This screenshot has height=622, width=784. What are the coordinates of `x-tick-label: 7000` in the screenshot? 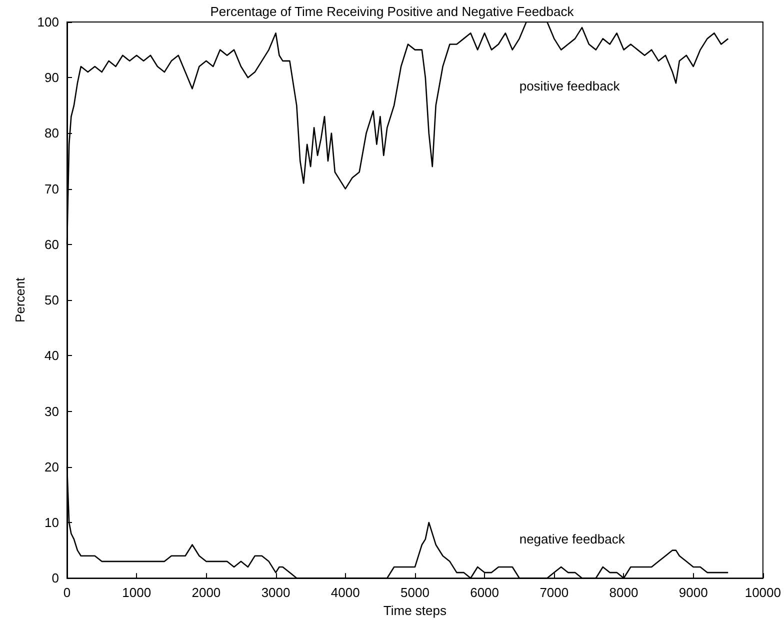 It's located at (554, 592).